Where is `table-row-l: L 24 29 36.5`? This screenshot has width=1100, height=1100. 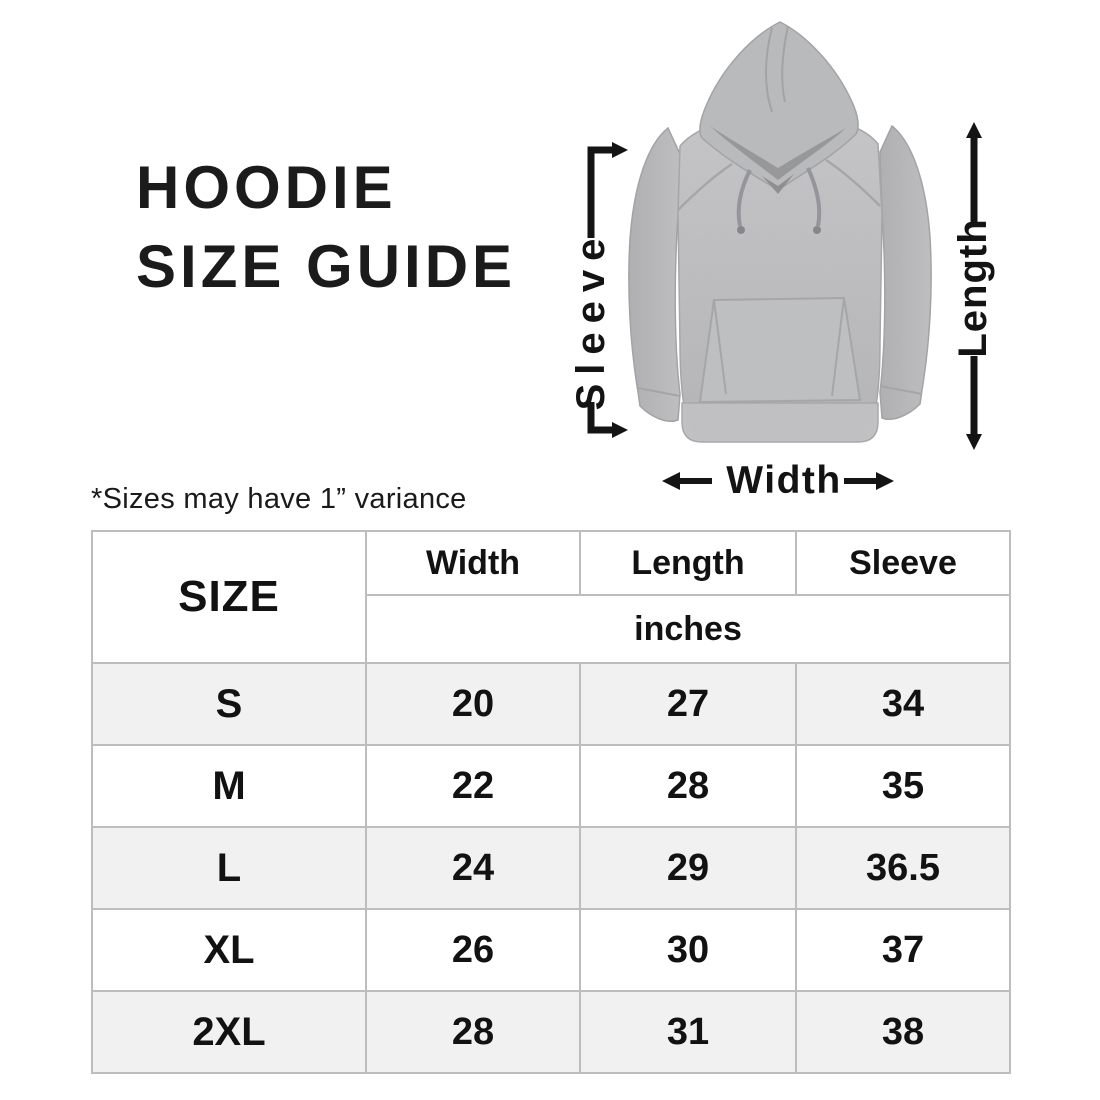 table-row-l: L 24 29 36.5 is located at coordinates (551, 868).